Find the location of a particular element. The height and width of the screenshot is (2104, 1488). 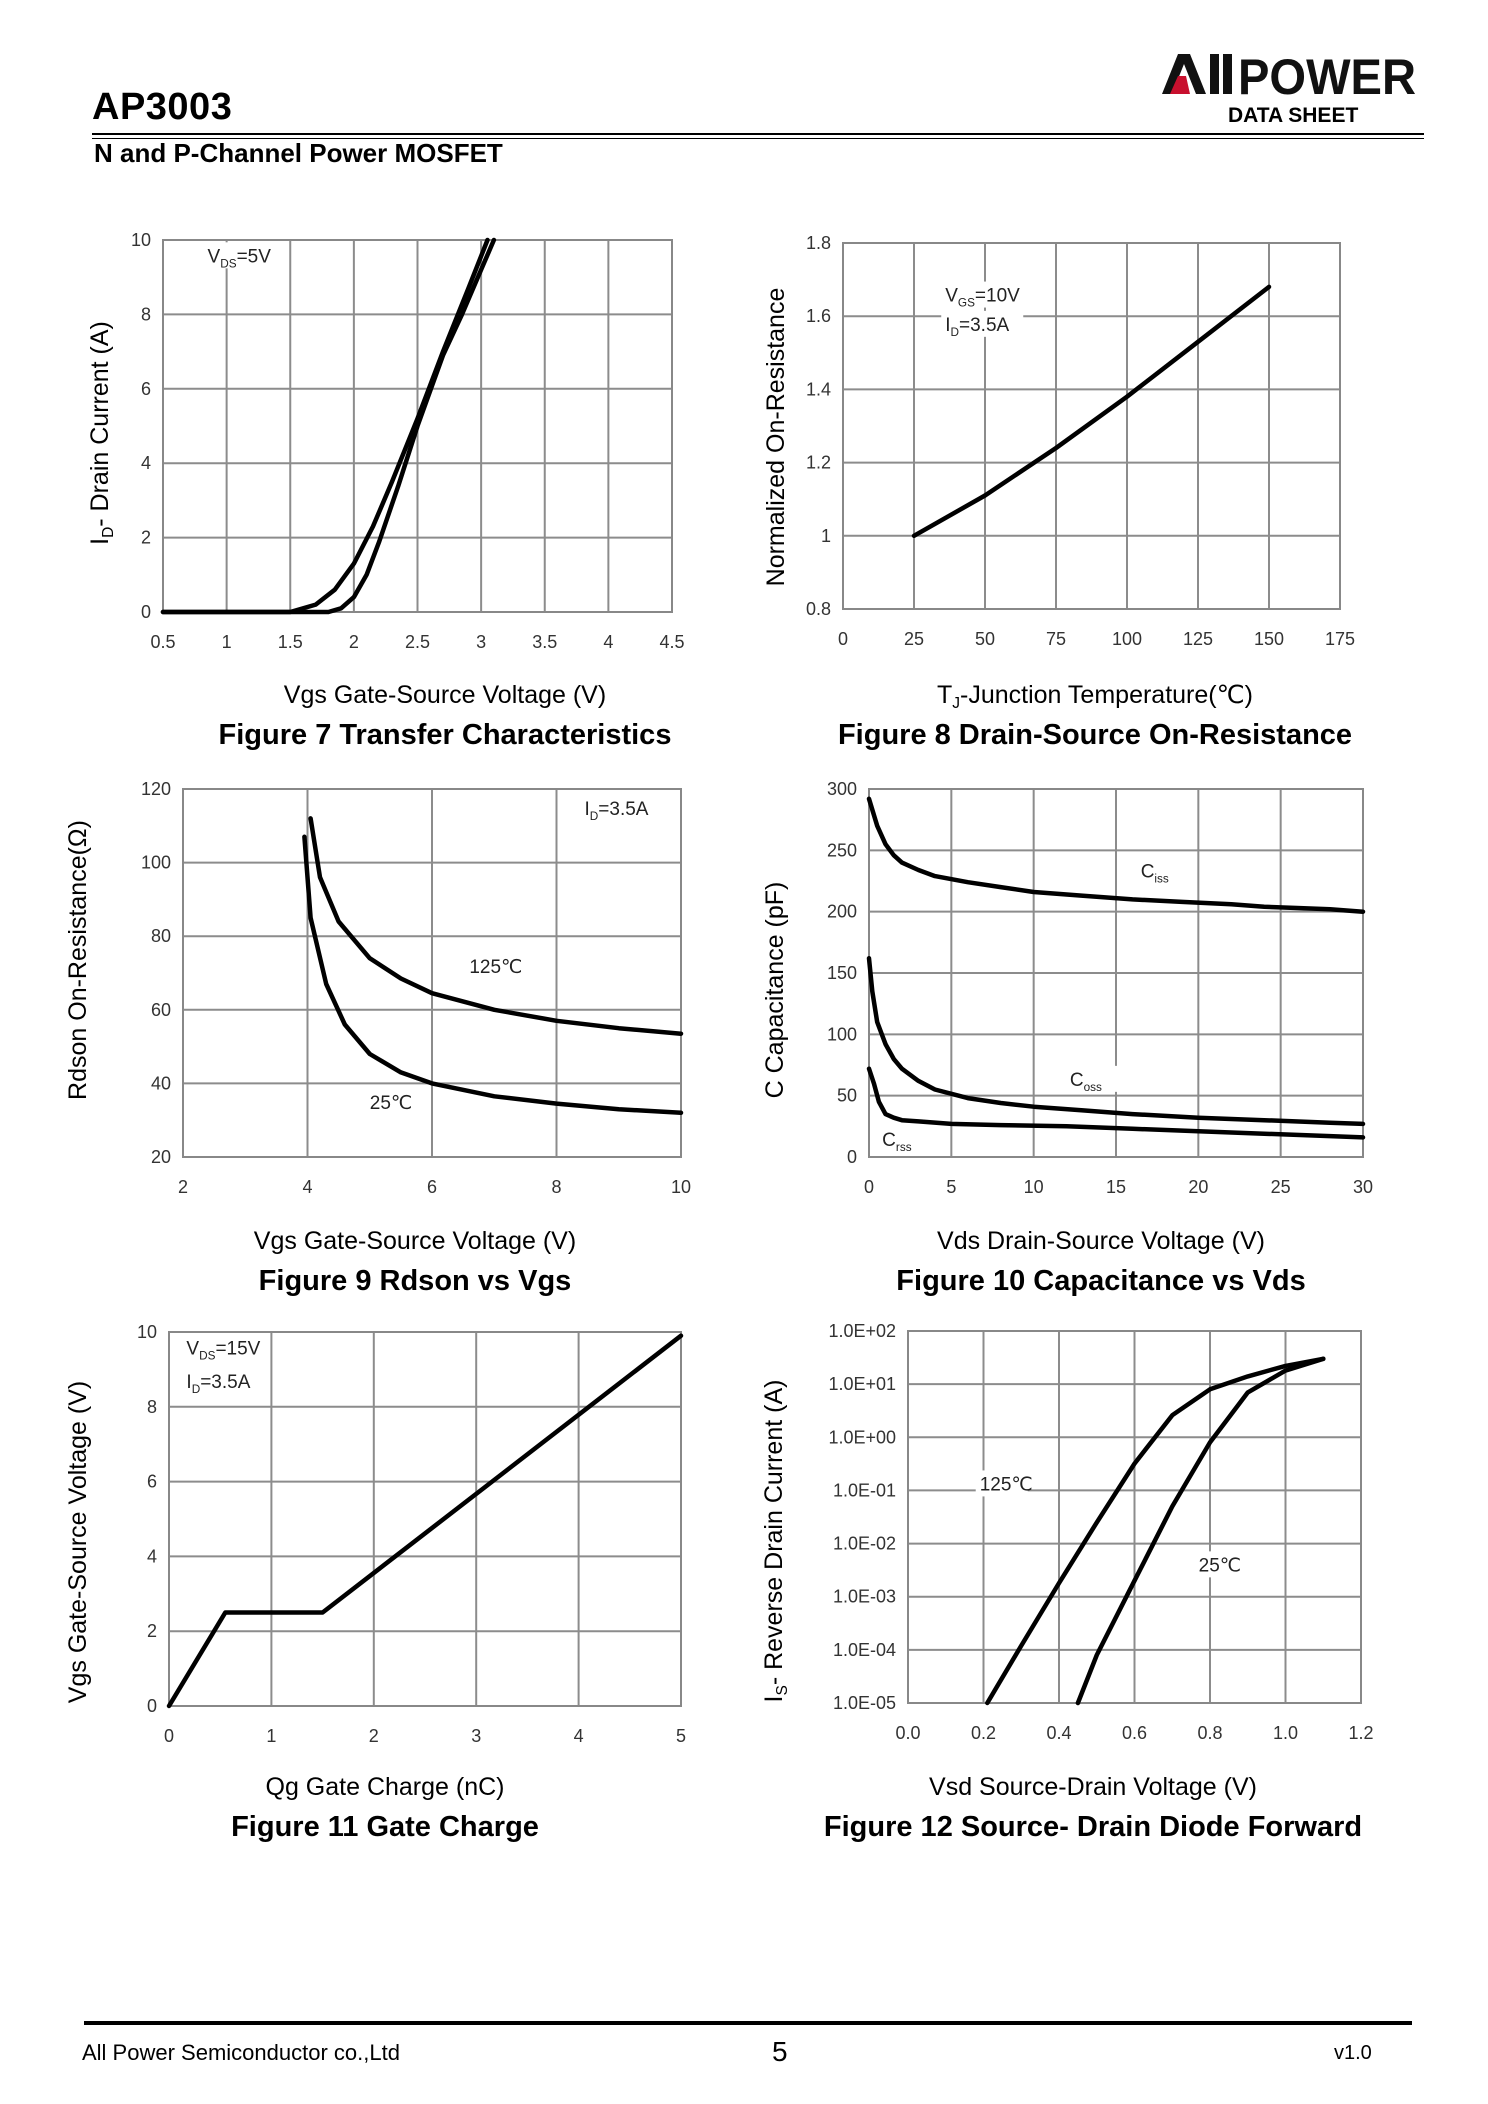

y-tick-label: 250 is located at coordinates (842, 850).